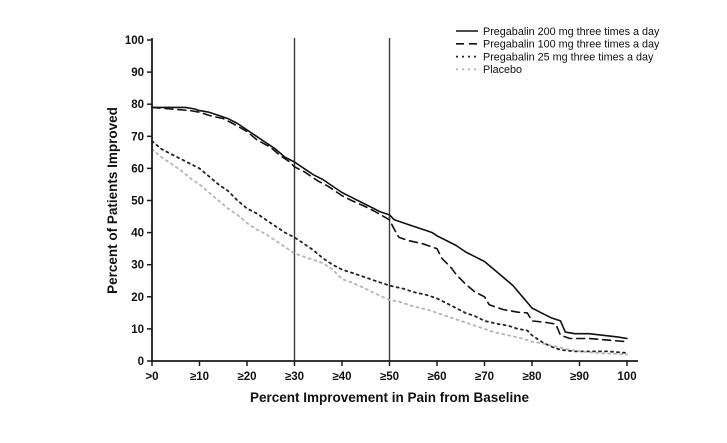 The width and height of the screenshot is (727, 443). Describe the element at coordinates (568, 57) in the screenshot. I see `legend-label-3: Pregabalin 25 mg three times a day` at that location.